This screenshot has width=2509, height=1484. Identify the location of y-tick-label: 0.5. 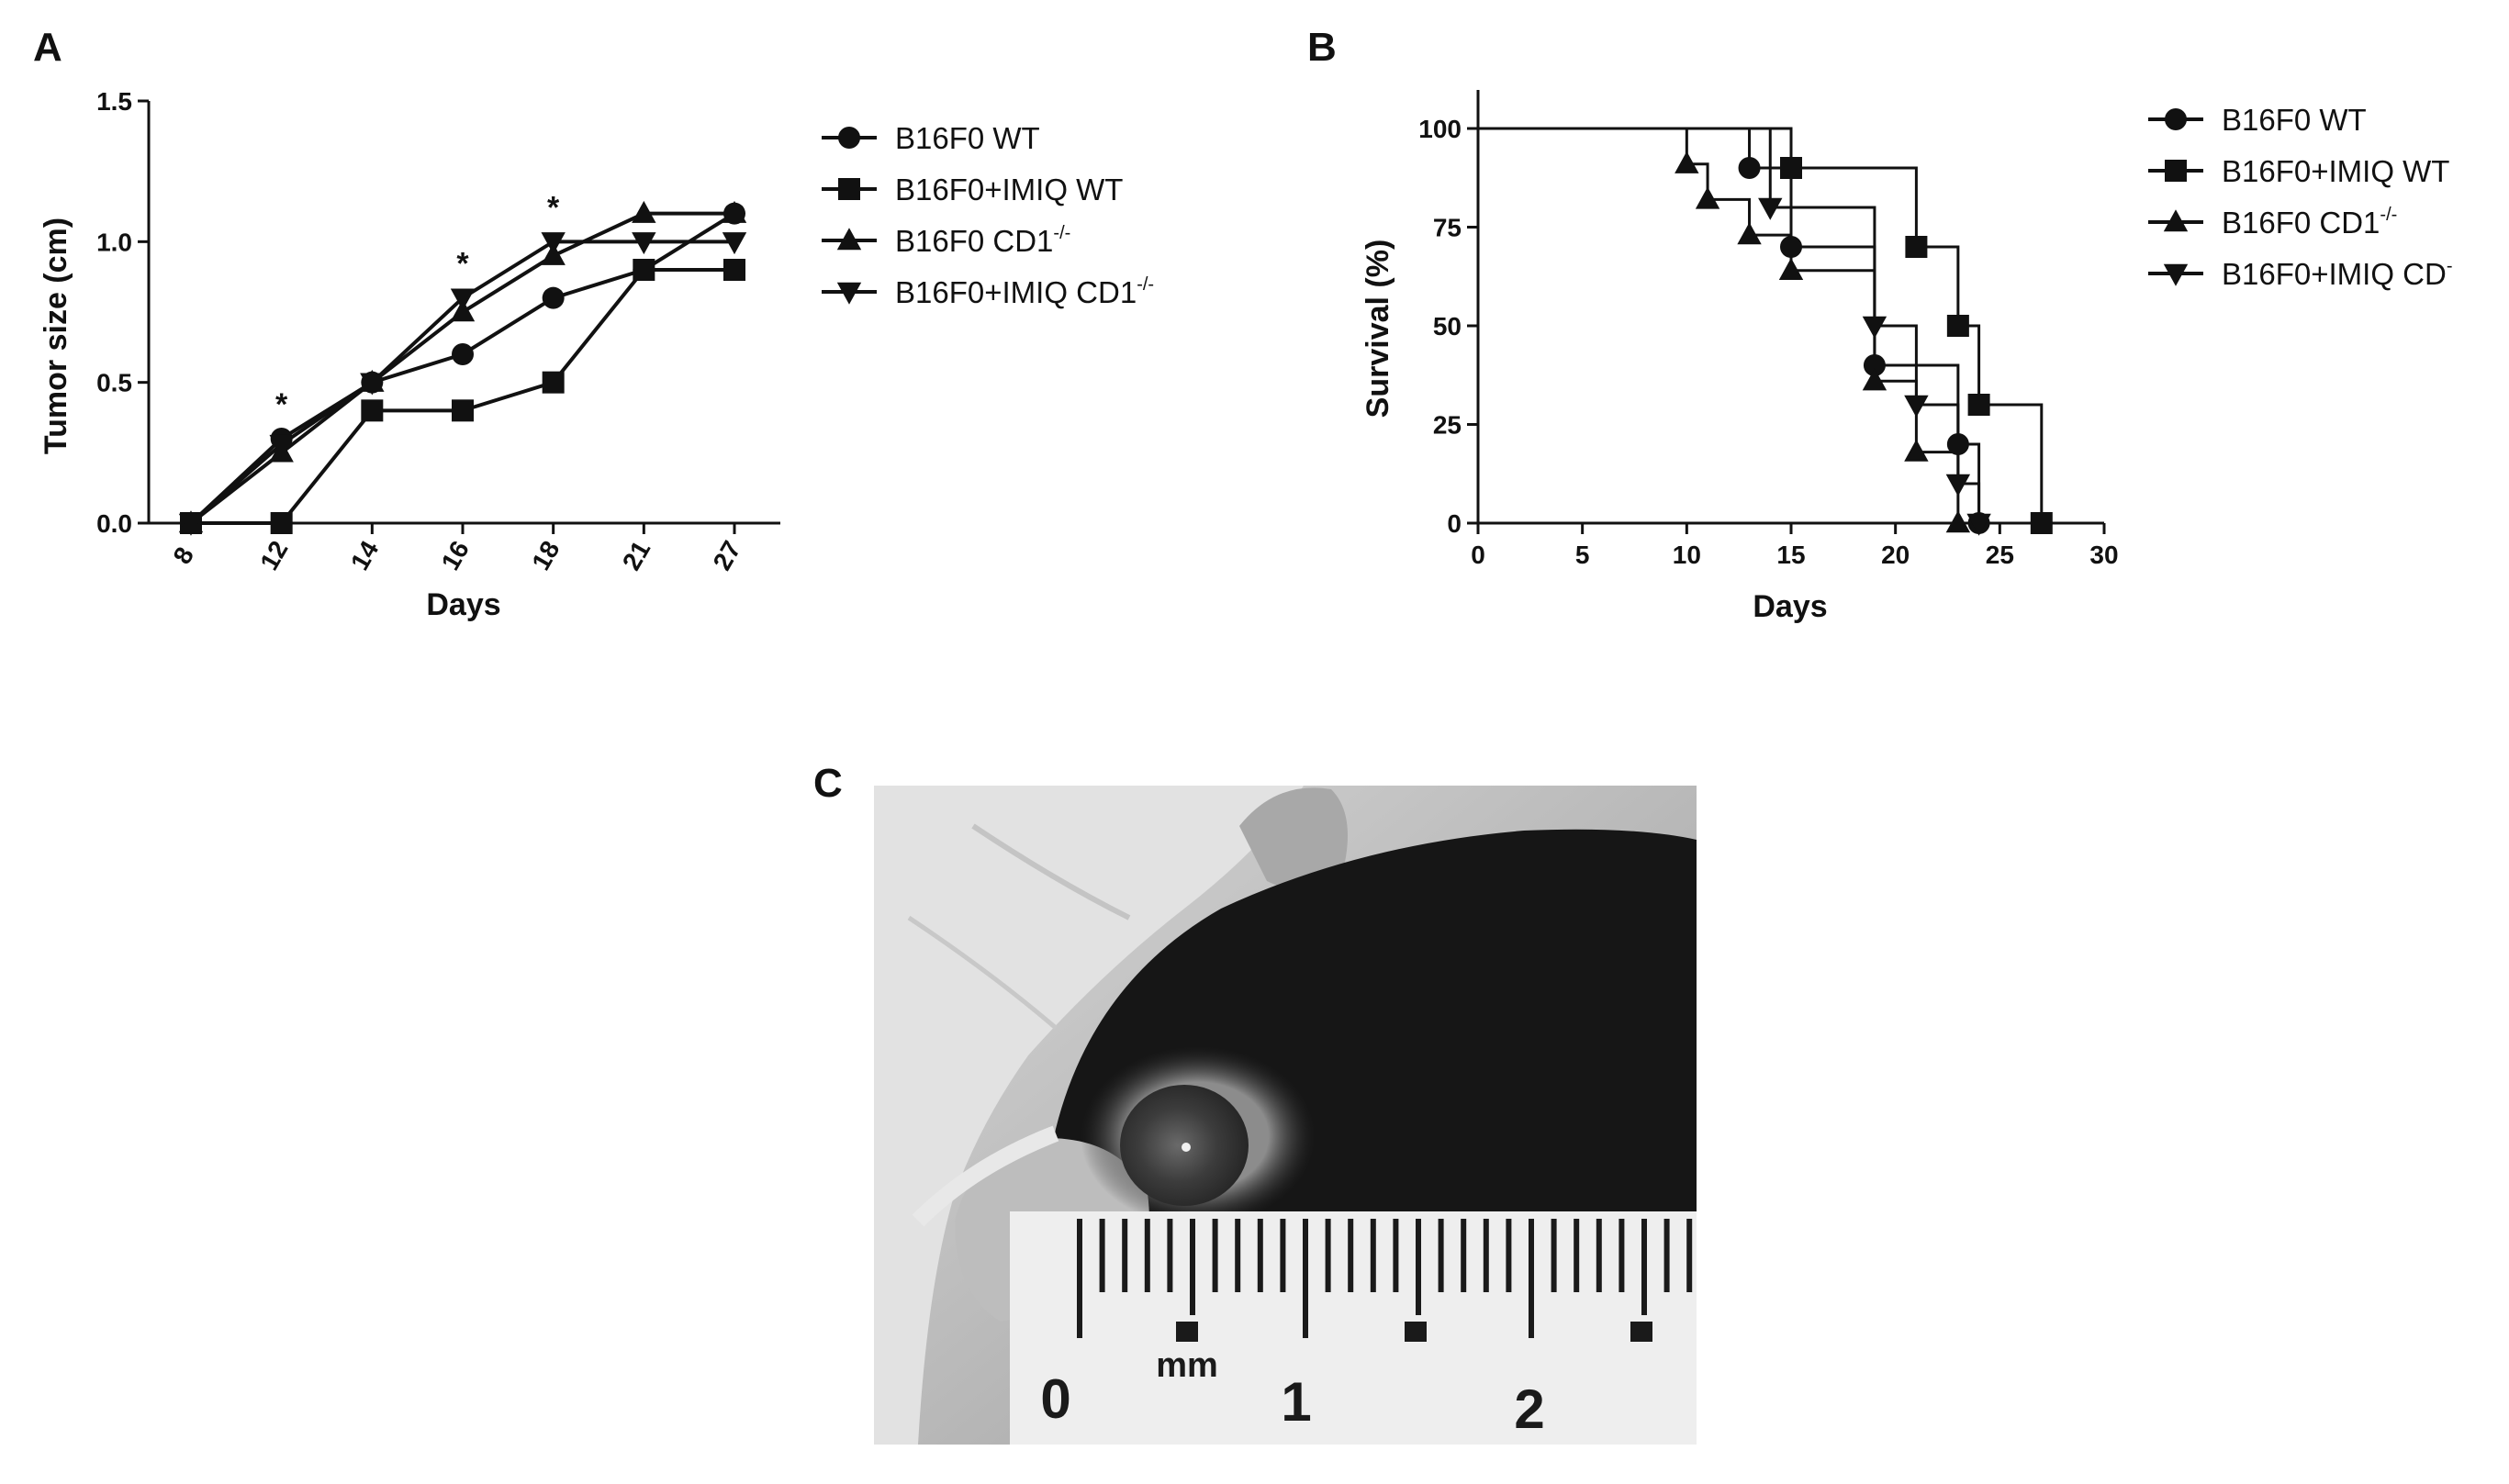
(114, 383).